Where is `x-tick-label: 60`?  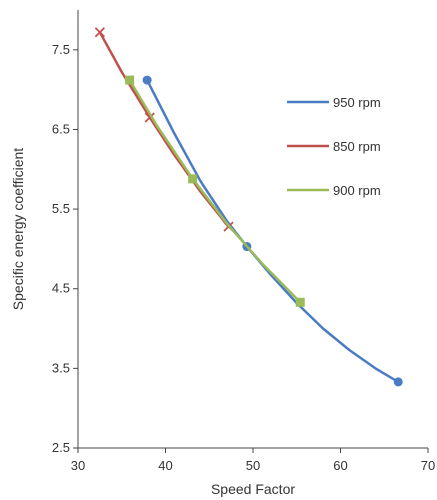 x-tick-label: 60 is located at coordinates (340, 465).